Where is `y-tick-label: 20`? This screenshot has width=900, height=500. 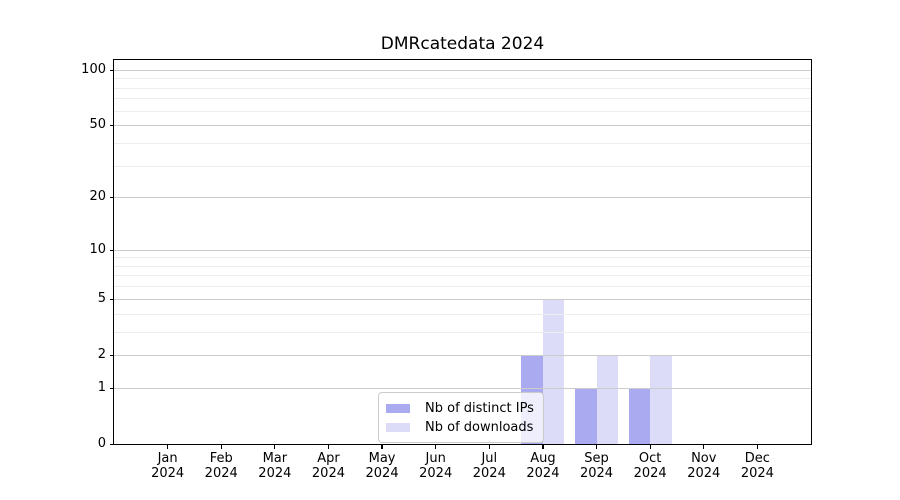
y-tick-label: 20 is located at coordinates (97, 197).